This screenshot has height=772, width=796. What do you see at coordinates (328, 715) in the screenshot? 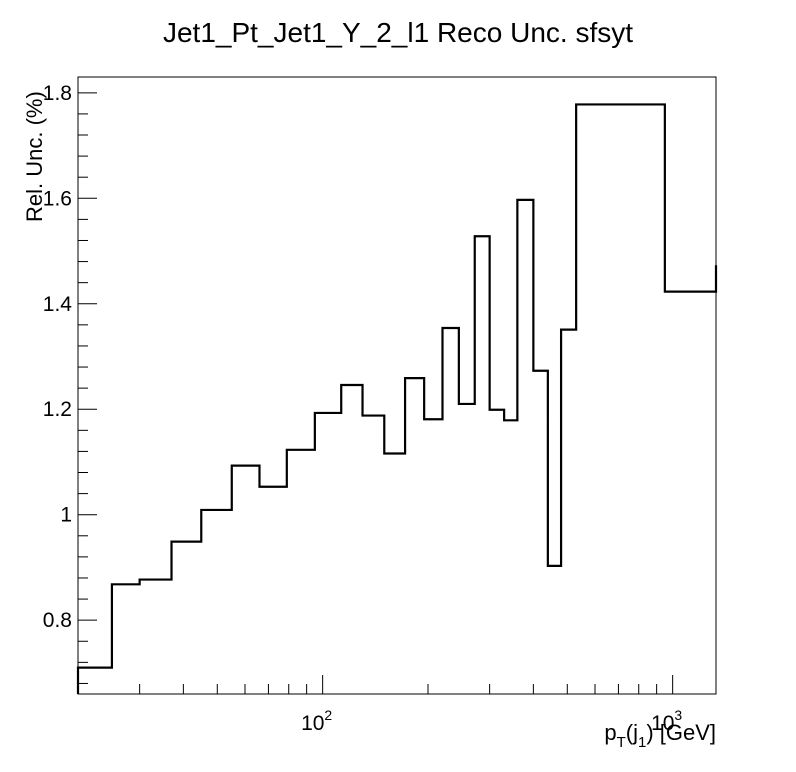
I see `x-tick-exponent: 2` at bounding box center [328, 715].